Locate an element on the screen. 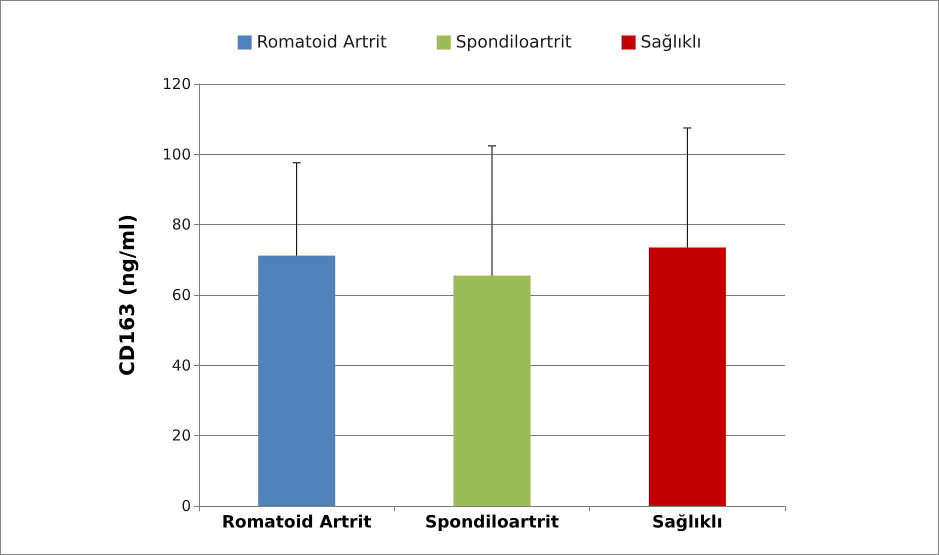 The height and width of the screenshot is (555, 939). x-tick-label: Romatoid Artrit is located at coordinates (297, 522).